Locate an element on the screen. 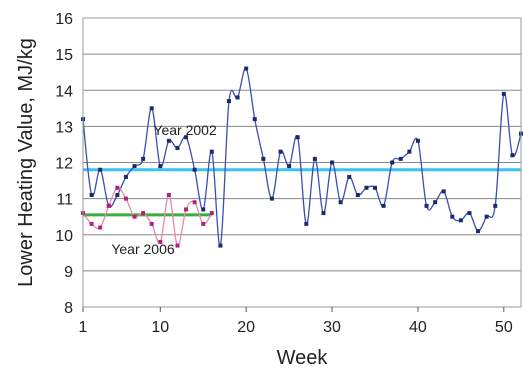 The height and width of the screenshot is (371, 523). y-axis-title: Lower Heating Value, MJ/kg is located at coordinates (26, 162).